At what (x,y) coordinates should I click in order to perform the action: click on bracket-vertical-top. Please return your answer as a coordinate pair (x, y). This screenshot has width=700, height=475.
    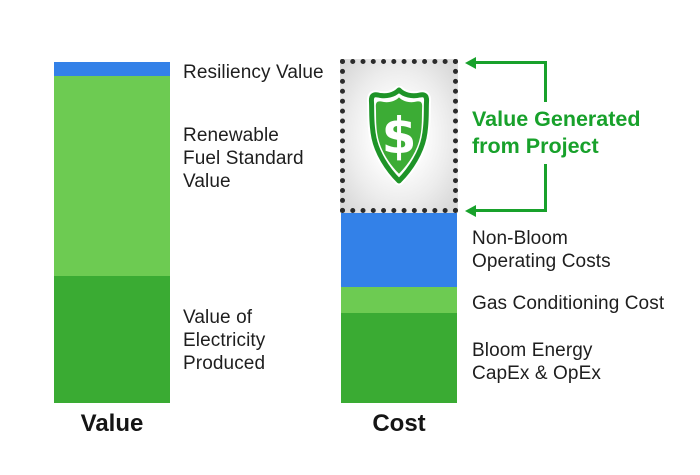
    Looking at the image, I should click on (545, 81).